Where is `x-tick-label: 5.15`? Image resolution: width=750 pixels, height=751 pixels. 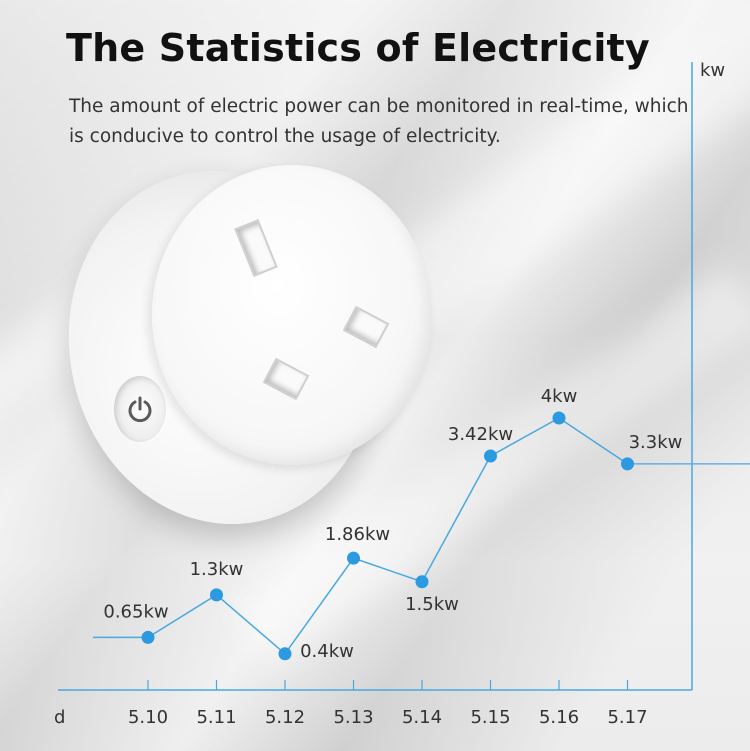 x-tick-label: 5.15 is located at coordinates (490, 717).